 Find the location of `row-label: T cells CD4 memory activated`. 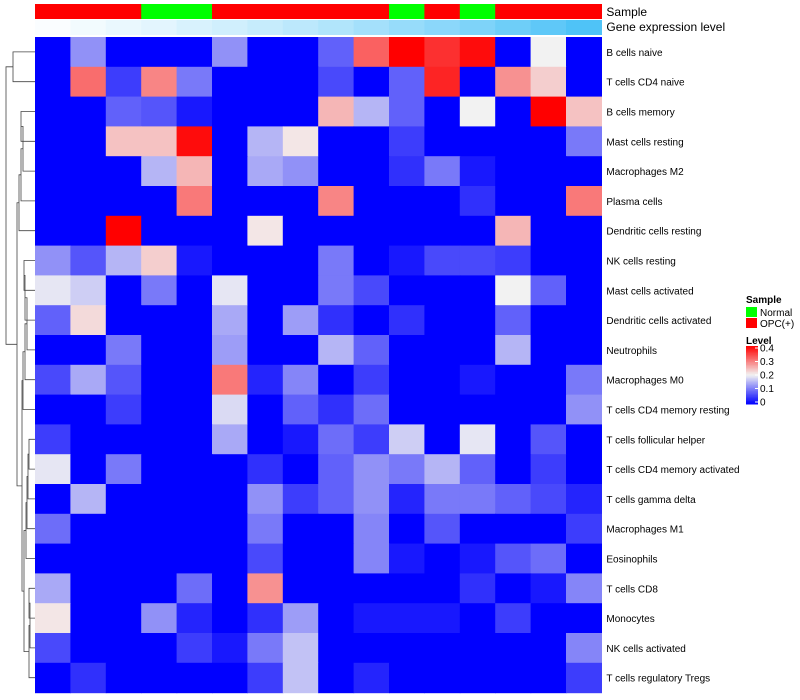

row-label: T cells CD4 memory activated is located at coordinates (672, 470).